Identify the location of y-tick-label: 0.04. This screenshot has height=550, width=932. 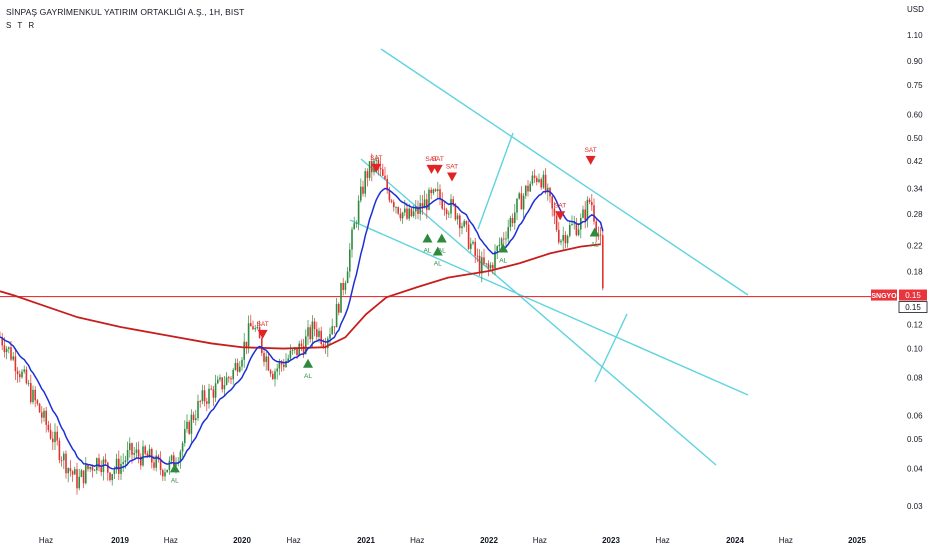
(915, 468).